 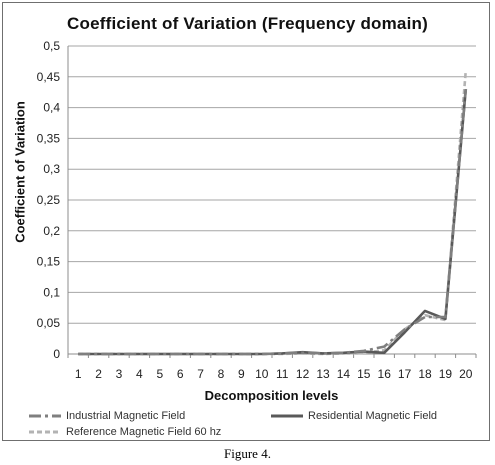 What do you see at coordinates (180, 374) in the screenshot?
I see `x-tick-label: 6` at bounding box center [180, 374].